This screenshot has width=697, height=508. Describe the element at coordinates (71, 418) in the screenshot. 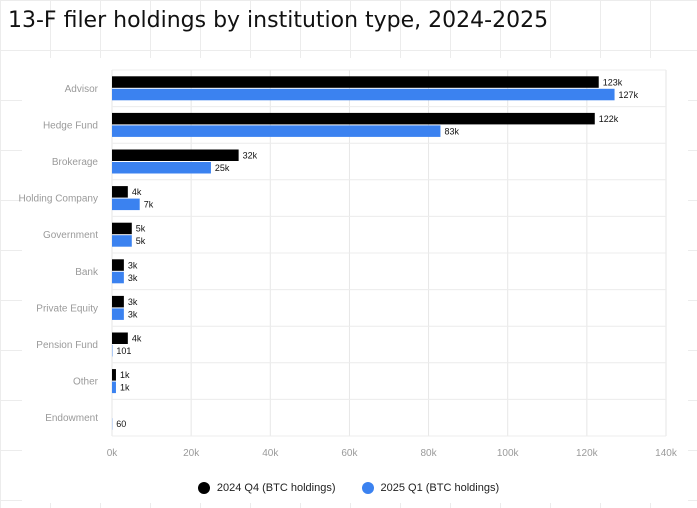

I see `category-label: Endowment` at that location.